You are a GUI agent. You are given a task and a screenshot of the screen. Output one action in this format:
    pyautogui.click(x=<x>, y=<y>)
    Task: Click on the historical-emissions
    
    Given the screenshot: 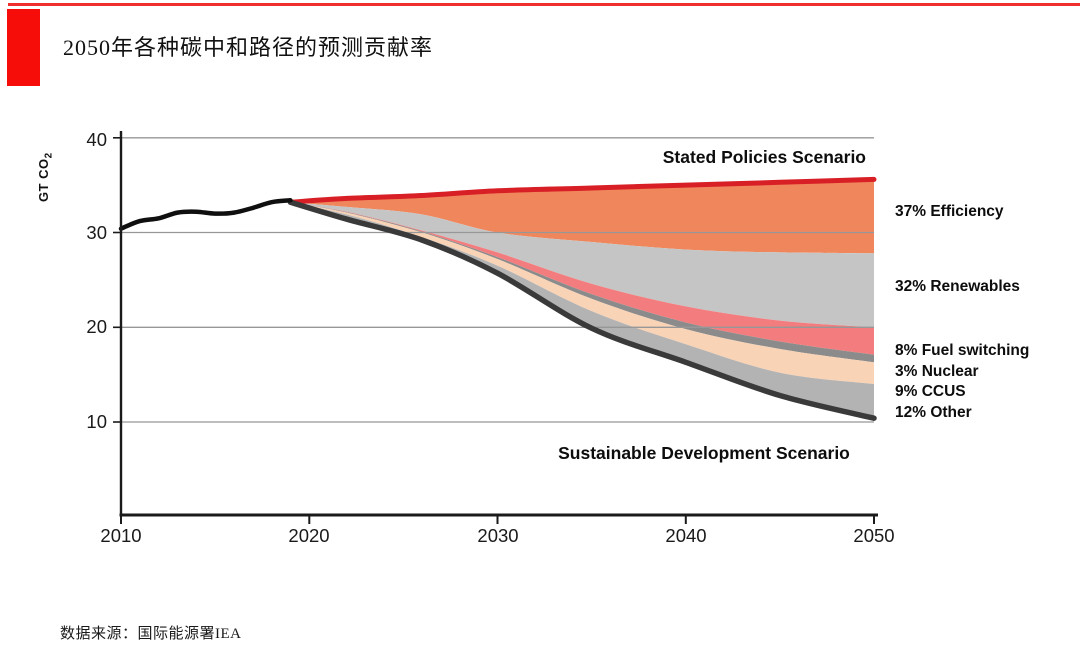 What is the action you would take?
    pyautogui.click(x=205, y=214)
    